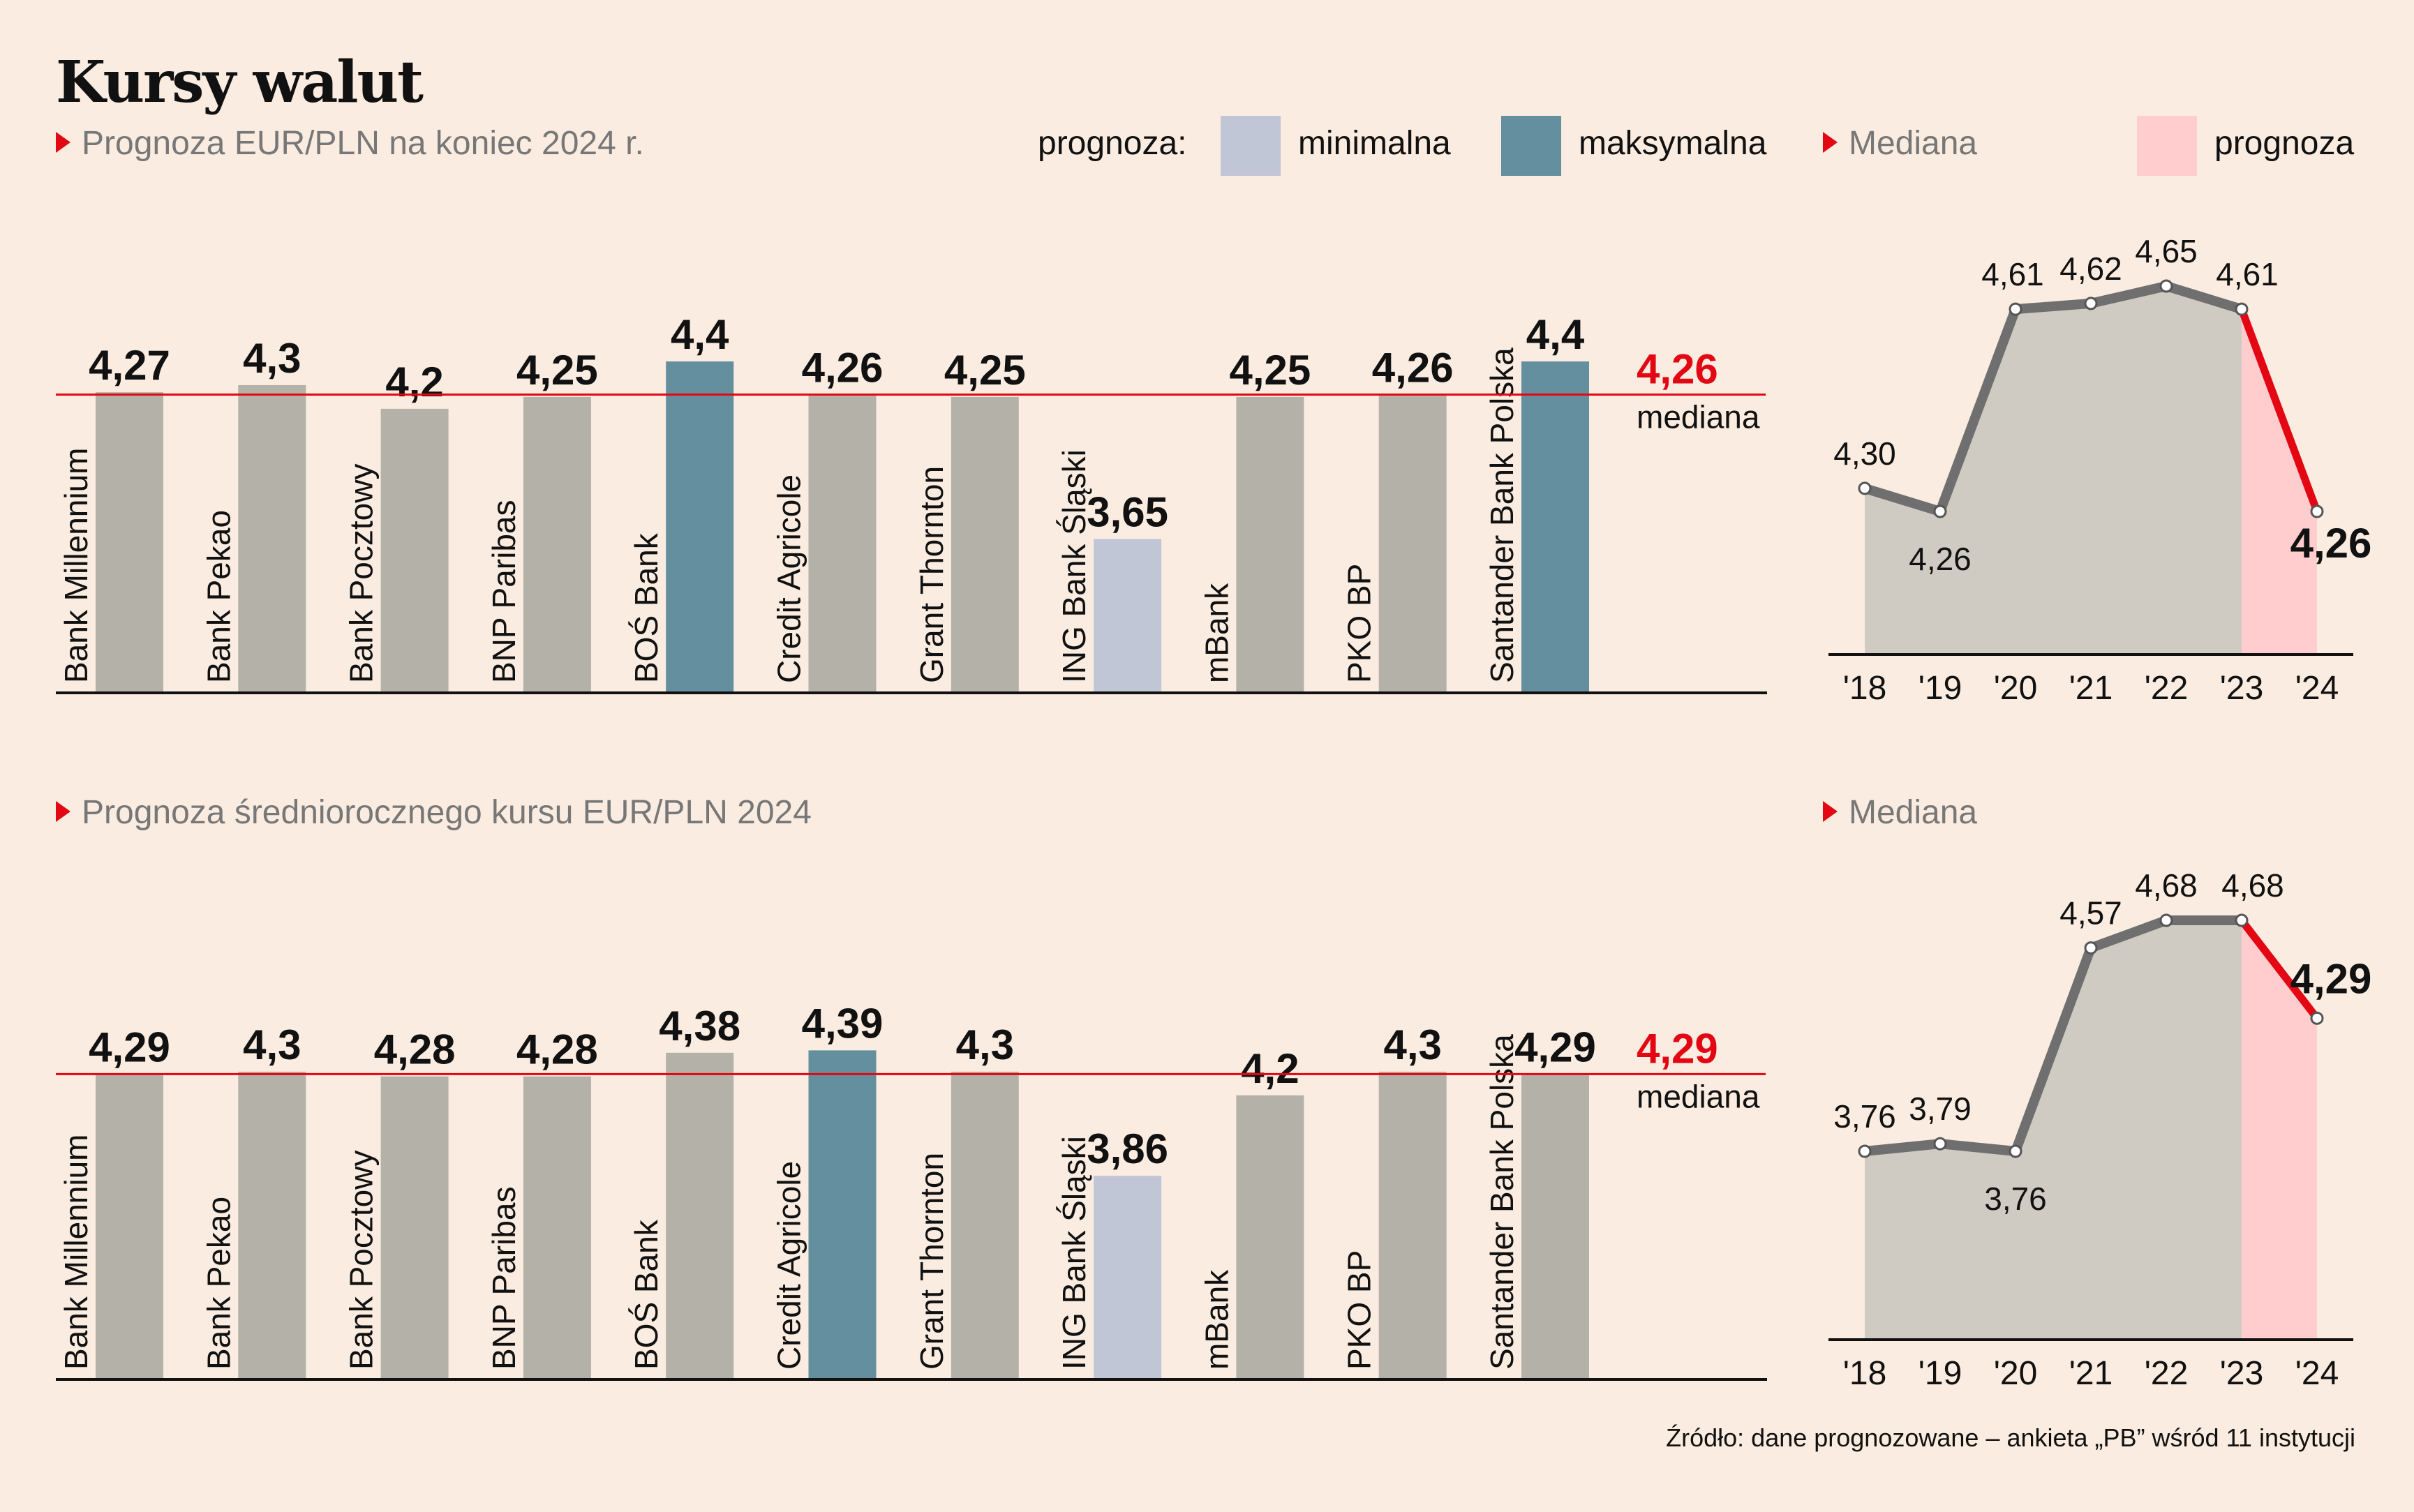 The height and width of the screenshot is (1512, 2414). Describe the element at coordinates (504, 1278) in the screenshot. I see `bar-category-label-2-3: BNP Paribas` at that location.